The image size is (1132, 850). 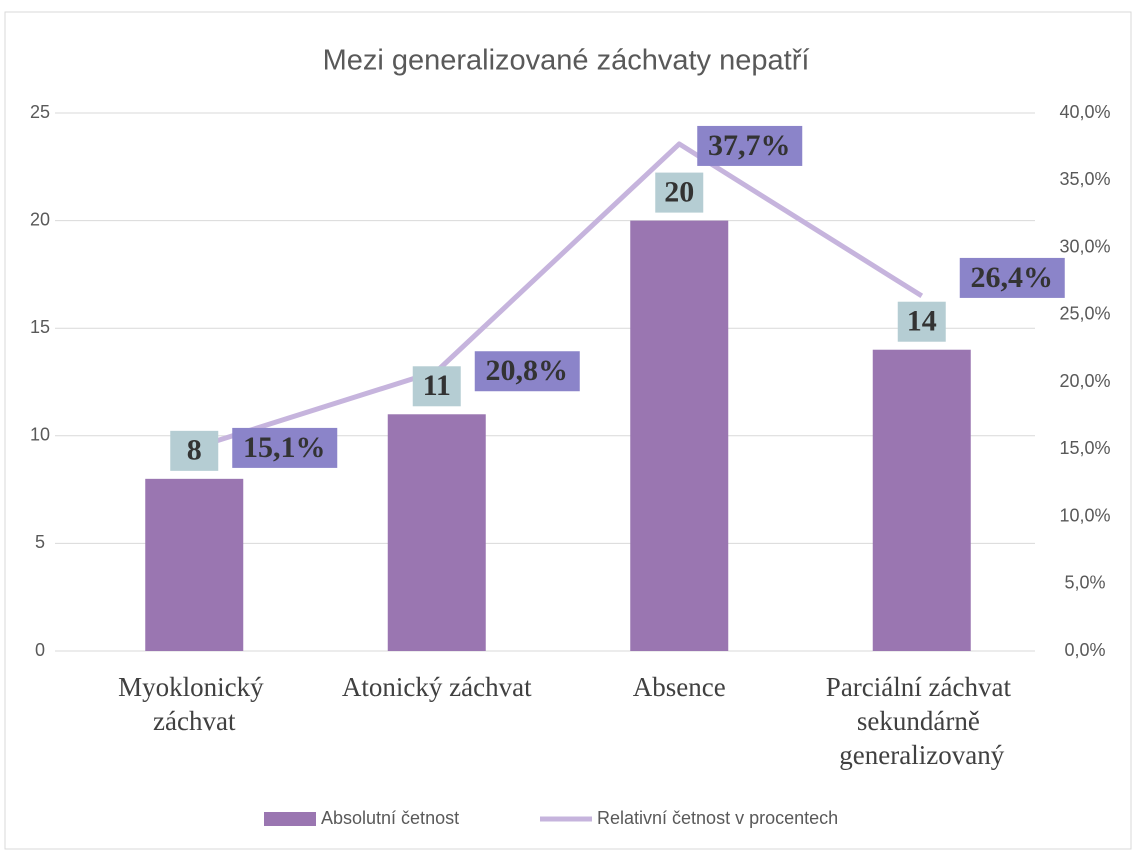 I want to click on y2-tick-label: 40,0%, so click(x=1084, y=112).